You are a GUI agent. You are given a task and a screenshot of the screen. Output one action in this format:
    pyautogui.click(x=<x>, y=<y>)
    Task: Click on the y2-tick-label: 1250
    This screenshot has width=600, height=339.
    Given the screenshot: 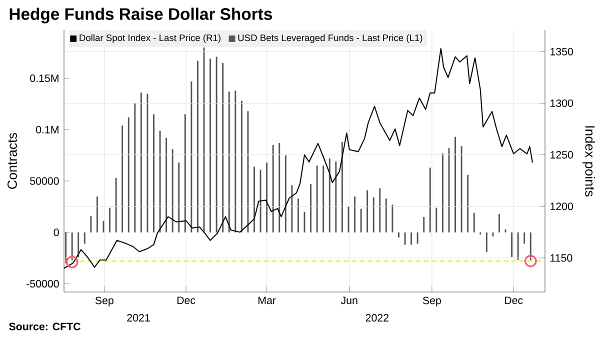 What is the action you would take?
    pyautogui.click(x=562, y=155)
    